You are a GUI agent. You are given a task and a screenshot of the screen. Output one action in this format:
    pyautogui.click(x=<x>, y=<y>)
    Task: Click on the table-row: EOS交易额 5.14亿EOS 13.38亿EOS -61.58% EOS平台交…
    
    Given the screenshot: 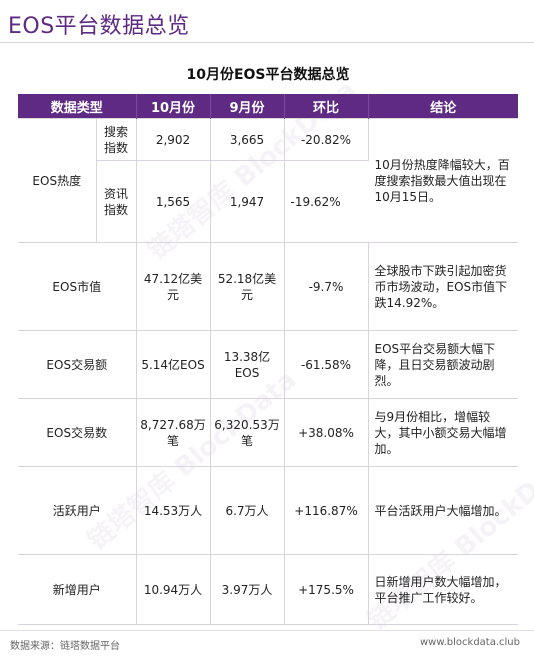 What is the action you would take?
    pyautogui.click(x=268, y=364)
    